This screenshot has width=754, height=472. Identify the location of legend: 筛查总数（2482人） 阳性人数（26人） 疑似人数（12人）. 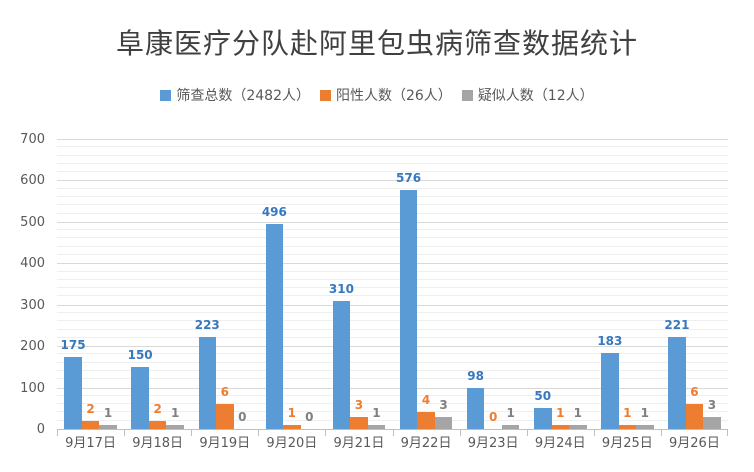
(377, 95).